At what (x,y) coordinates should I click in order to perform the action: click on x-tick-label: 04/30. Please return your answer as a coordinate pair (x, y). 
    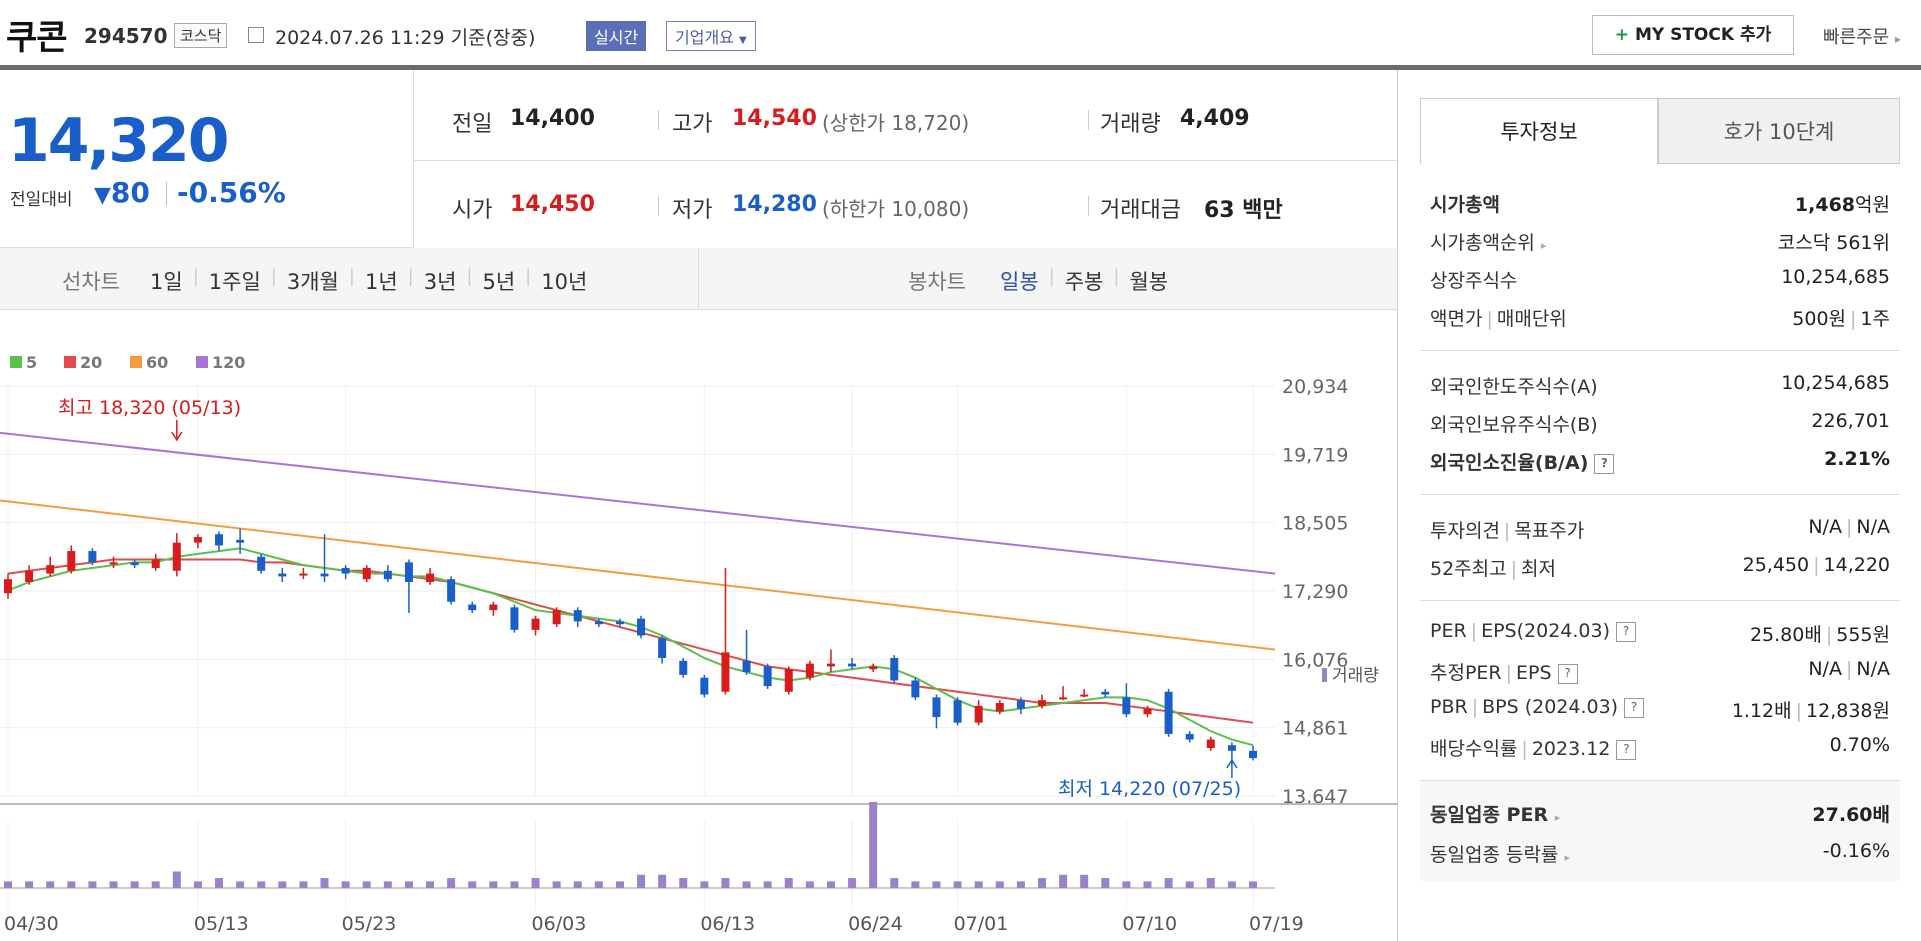
    Looking at the image, I should click on (31, 924).